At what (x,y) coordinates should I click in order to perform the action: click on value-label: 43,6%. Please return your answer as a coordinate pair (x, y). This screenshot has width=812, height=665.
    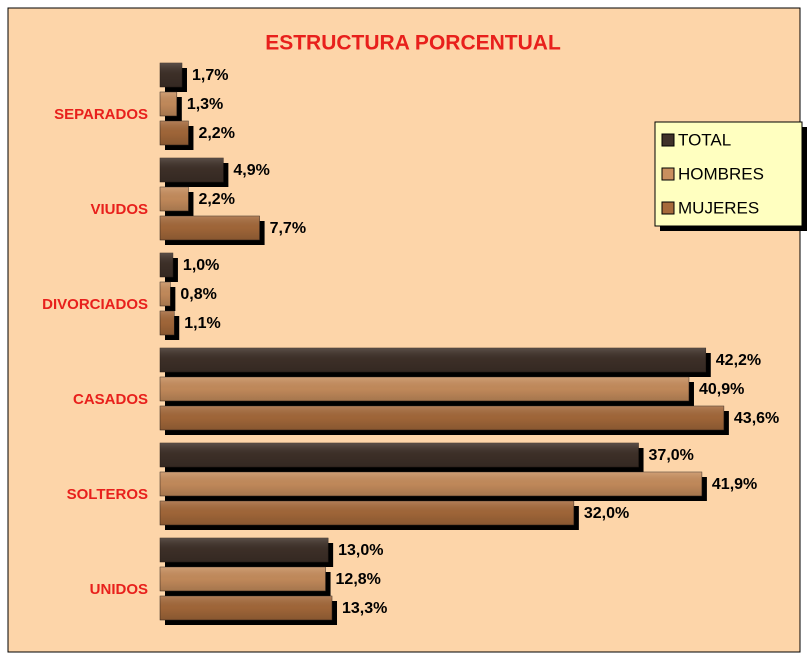
    Looking at the image, I should click on (756, 418).